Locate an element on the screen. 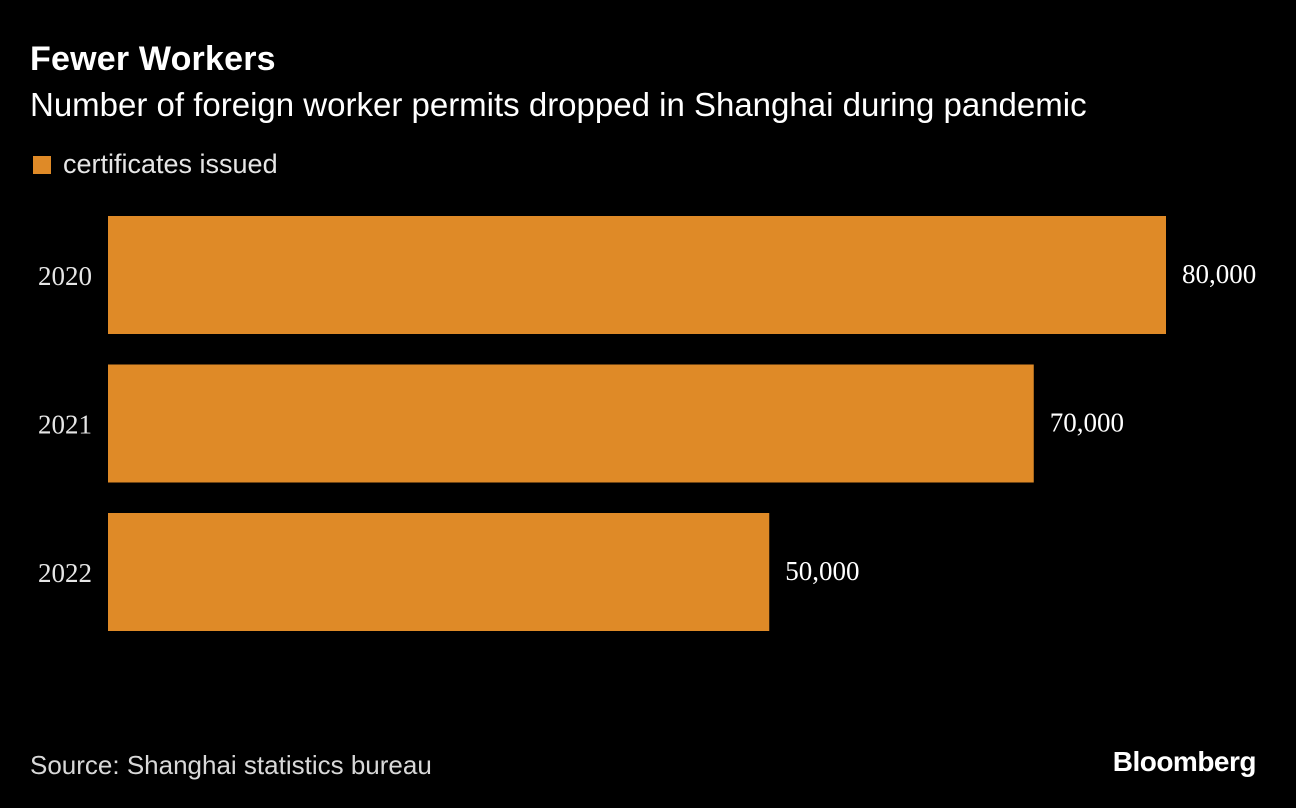 This screenshot has width=1296, height=808. data-label-2022: 50,000 is located at coordinates (822, 571).